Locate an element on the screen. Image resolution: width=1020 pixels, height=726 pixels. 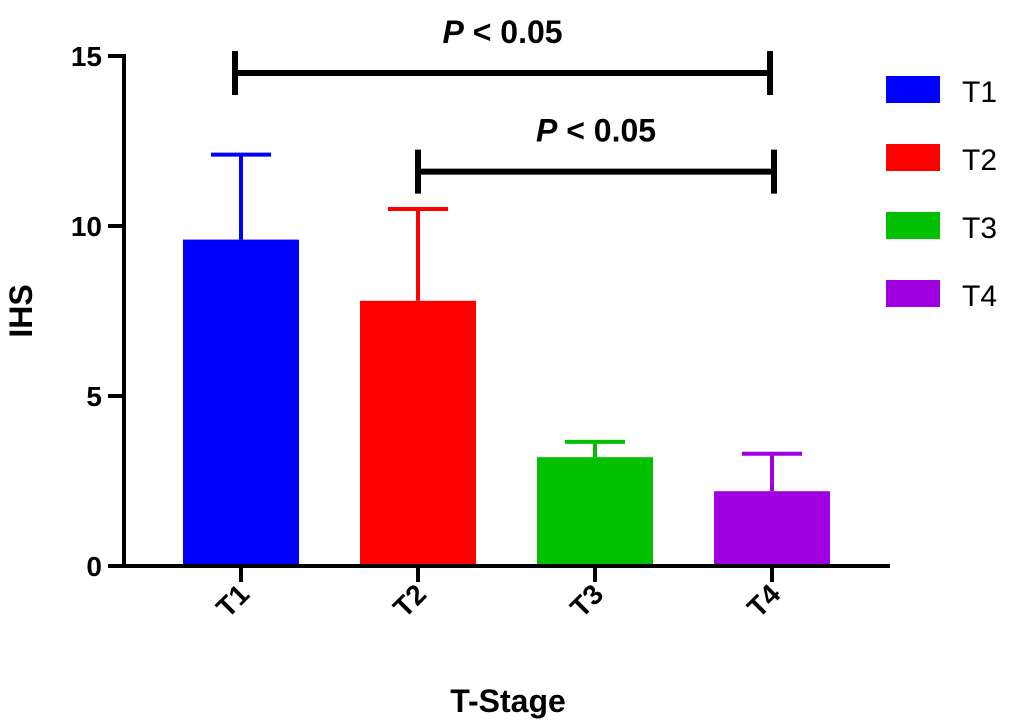
x-tick-label: T2 is located at coordinates (409, 600).